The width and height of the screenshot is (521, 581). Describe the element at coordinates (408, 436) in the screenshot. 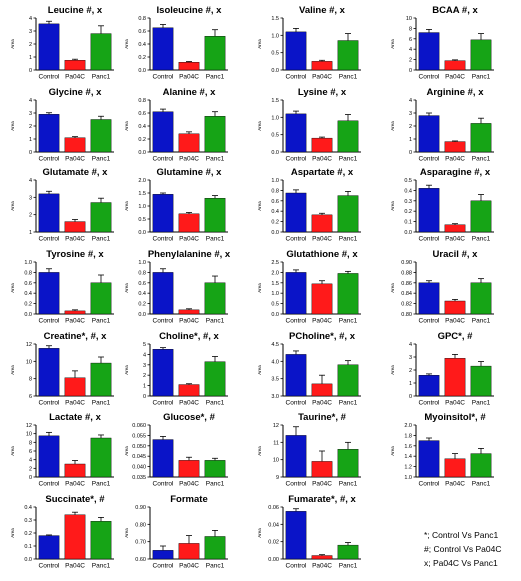

I see `y-tick-label: 1.8` at that location.